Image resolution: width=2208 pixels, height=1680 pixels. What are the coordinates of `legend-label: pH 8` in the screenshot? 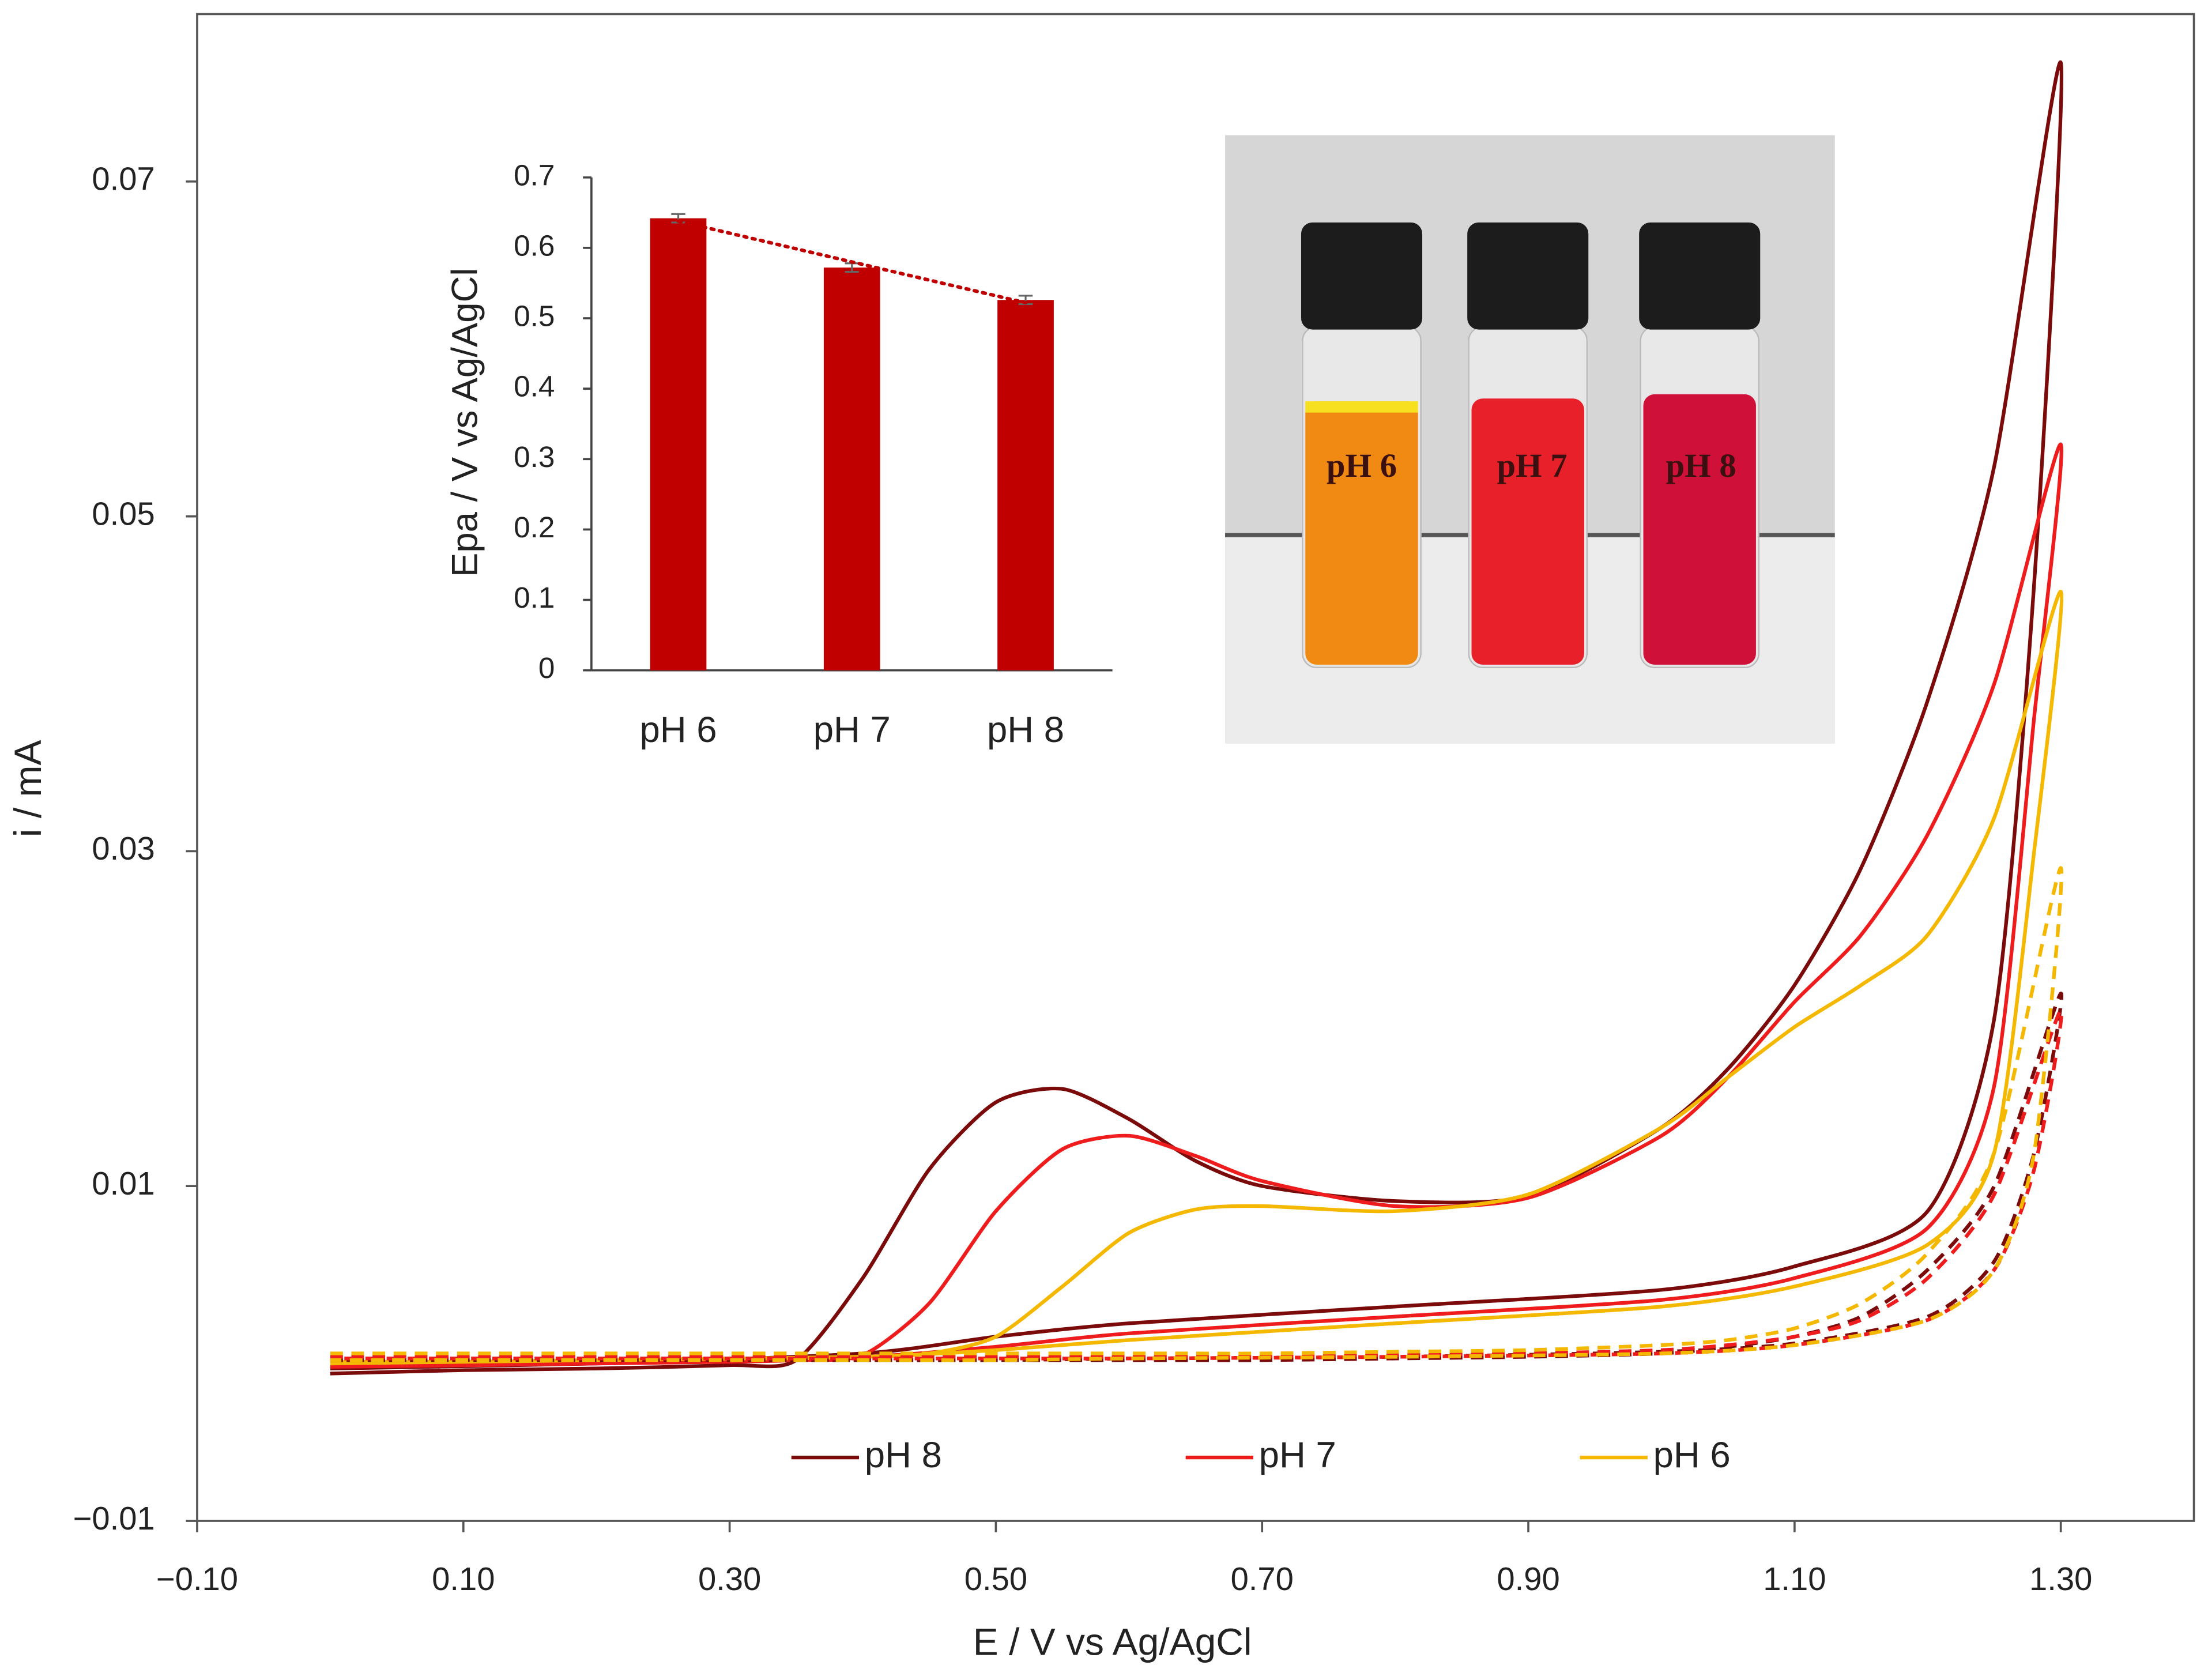 It's located at (903, 1455).